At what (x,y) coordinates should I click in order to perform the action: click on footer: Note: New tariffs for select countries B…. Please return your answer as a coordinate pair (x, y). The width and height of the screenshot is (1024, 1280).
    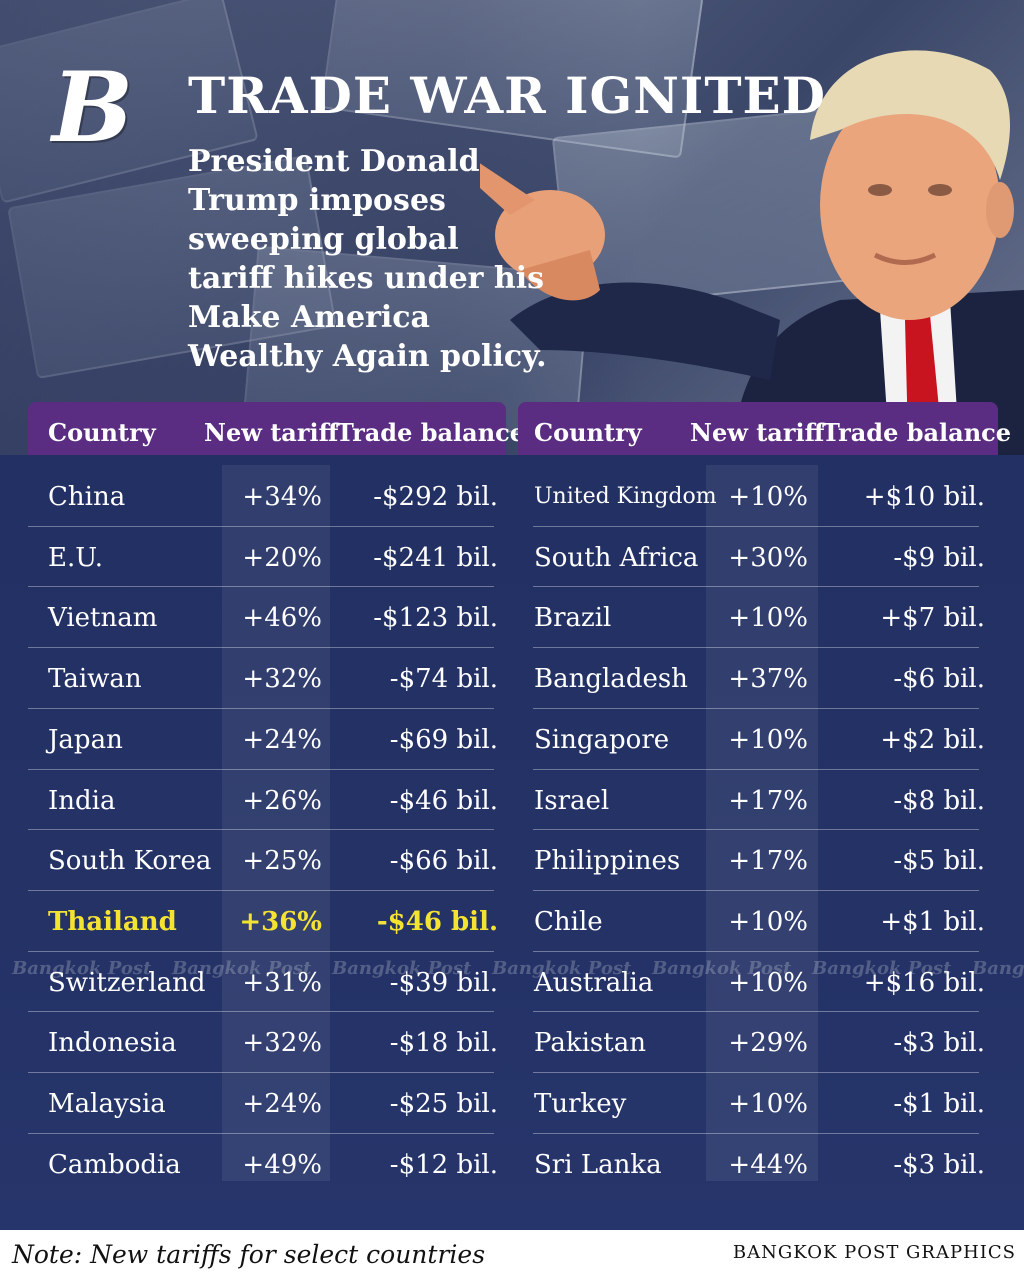
    Looking at the image, I should click on (512, 1255).